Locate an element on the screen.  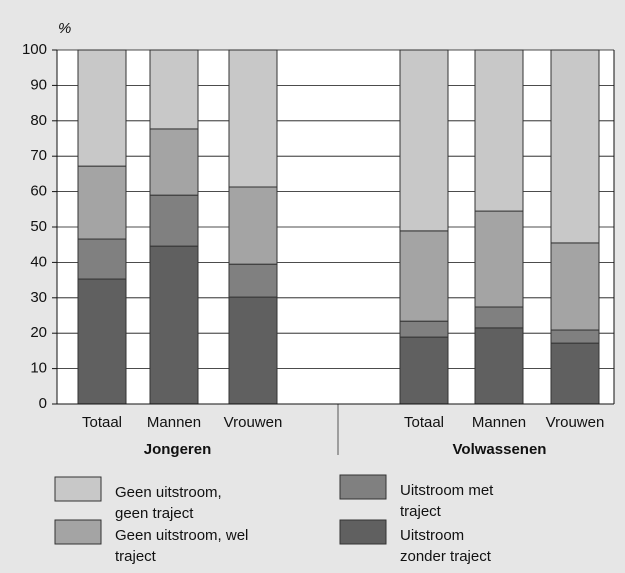
y-tick-label: 10 is located at coordinates (38, 368).